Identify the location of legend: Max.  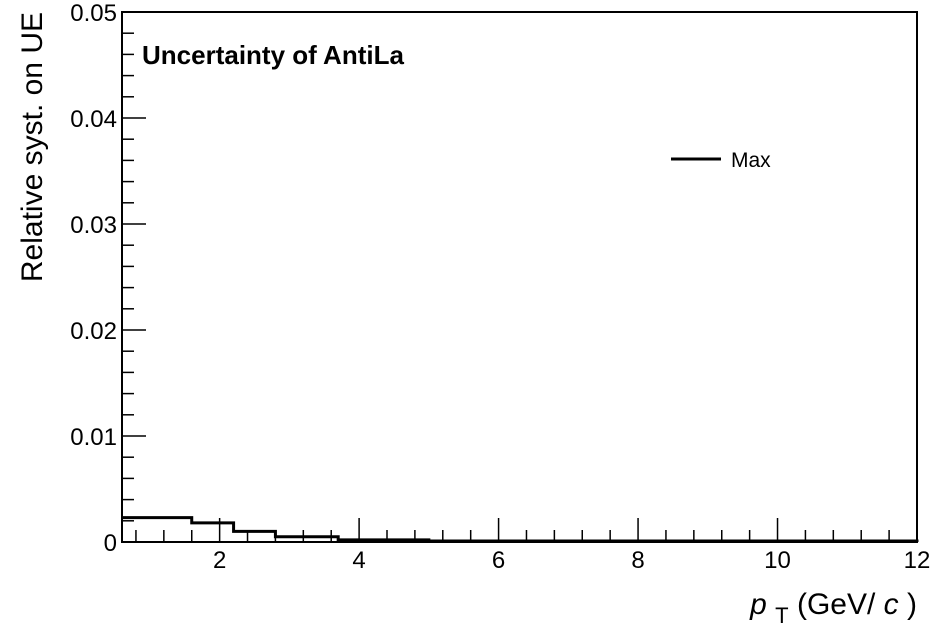
(721, 160).